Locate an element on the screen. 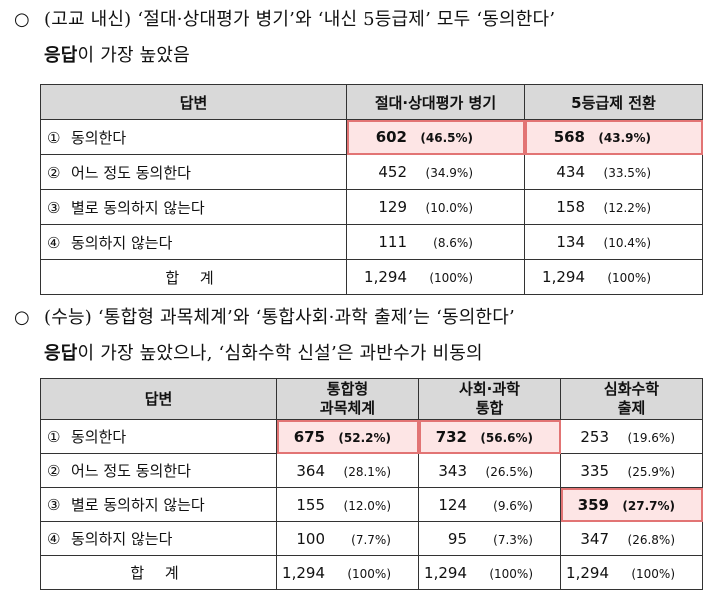 The width and height of the screenshot is (720, 608). answer-number: ④ is located at coordinates (54, 242).